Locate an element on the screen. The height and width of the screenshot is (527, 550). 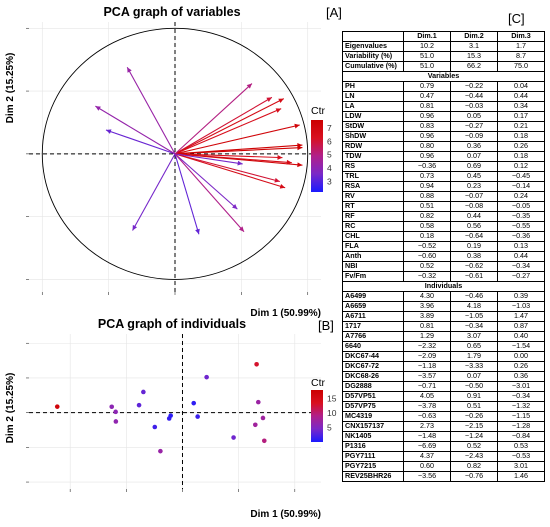
table-cell: 0.52 is located at coordinates (474, 446).